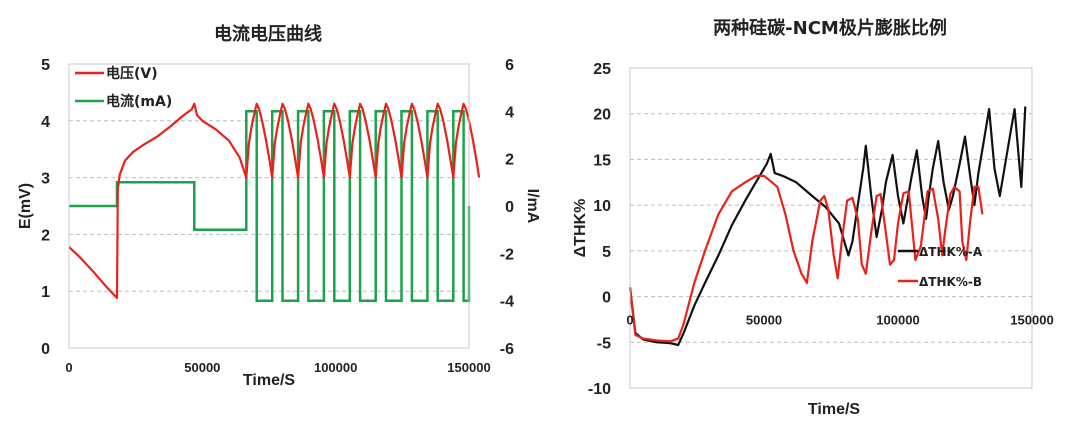 Image resolution: width=1080 pixels, height=424 pixels. What do you see at coordinates (139, 101) in the screenshot?
I see `chart1-legend-current: 电流(mA)` at bounding box center [139, 101].